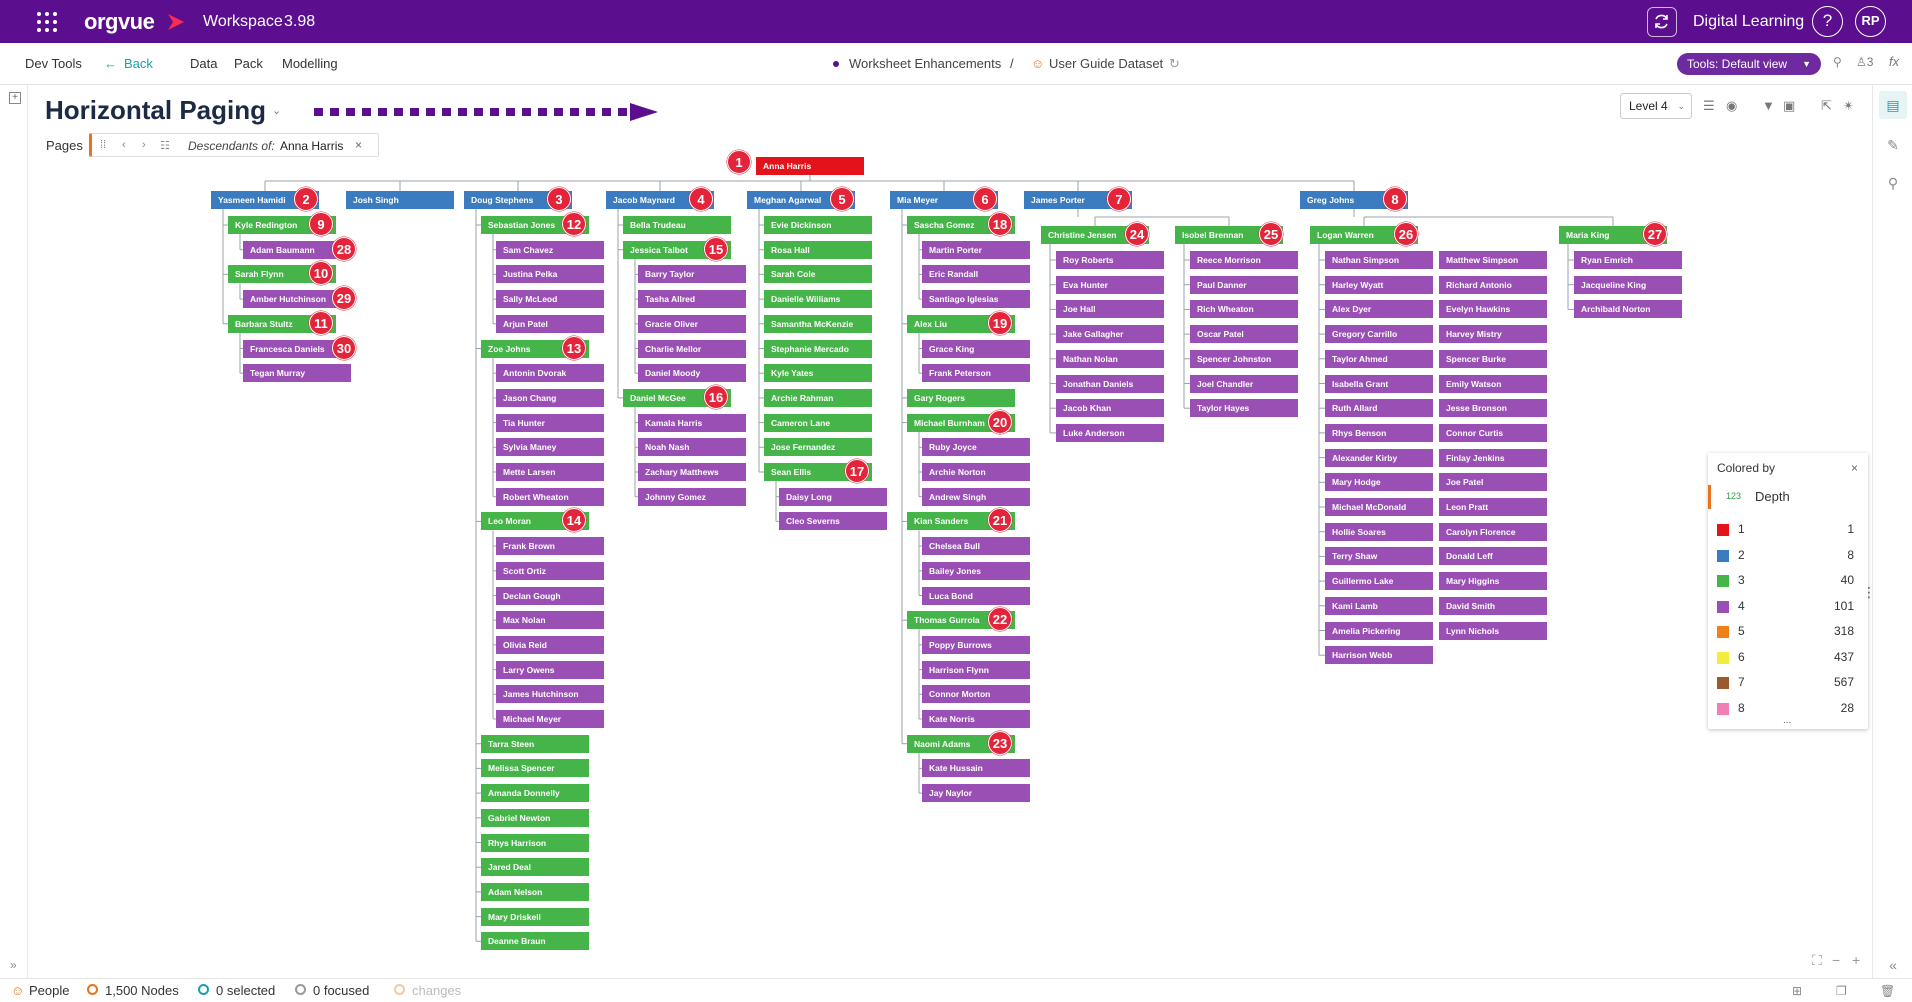 The image size is (1912, 1002). Describe the element at coordinates (833, 496) in the screenshot. I see `org-node-depth-4: Daisy Long` at that location.